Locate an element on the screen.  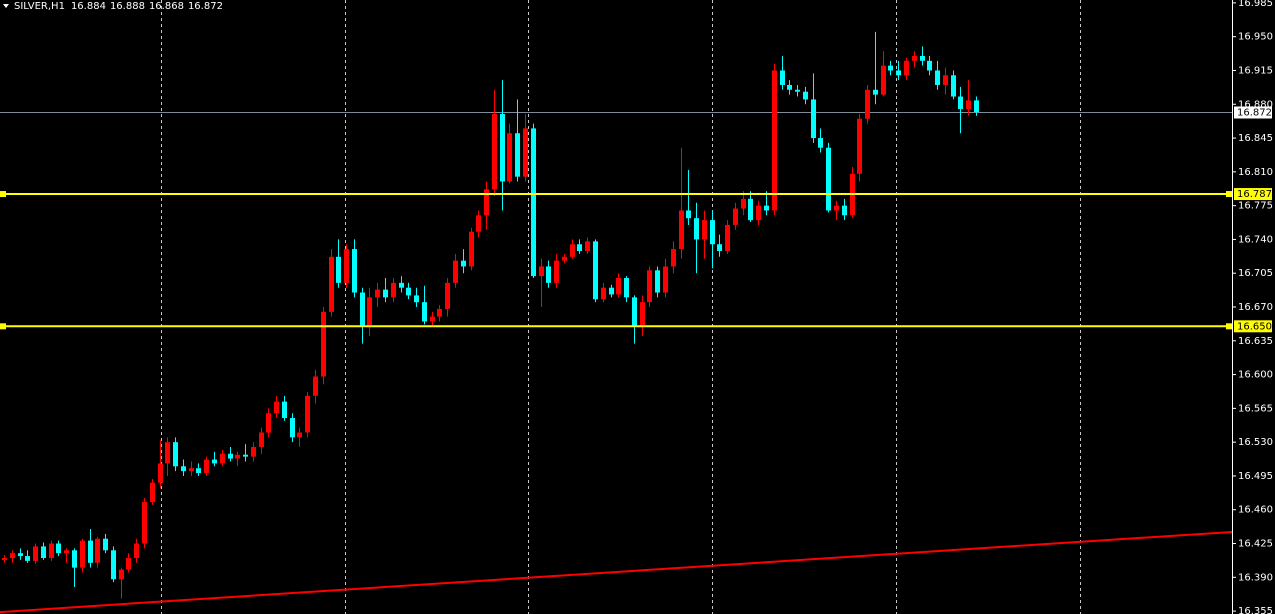
open: 16.884 is located at coordinates (88, 6).